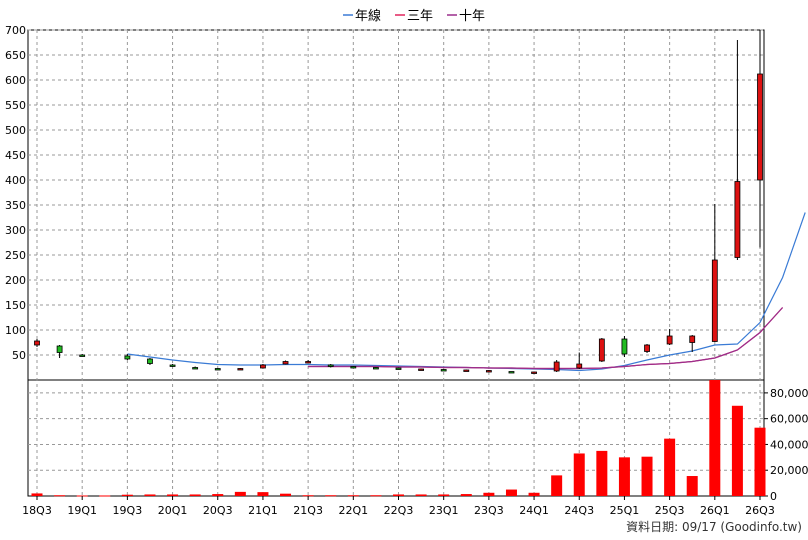 This screenshot has width=808, height=540. I want to click on x-tick-label: 19Q3, so click(128, 510).